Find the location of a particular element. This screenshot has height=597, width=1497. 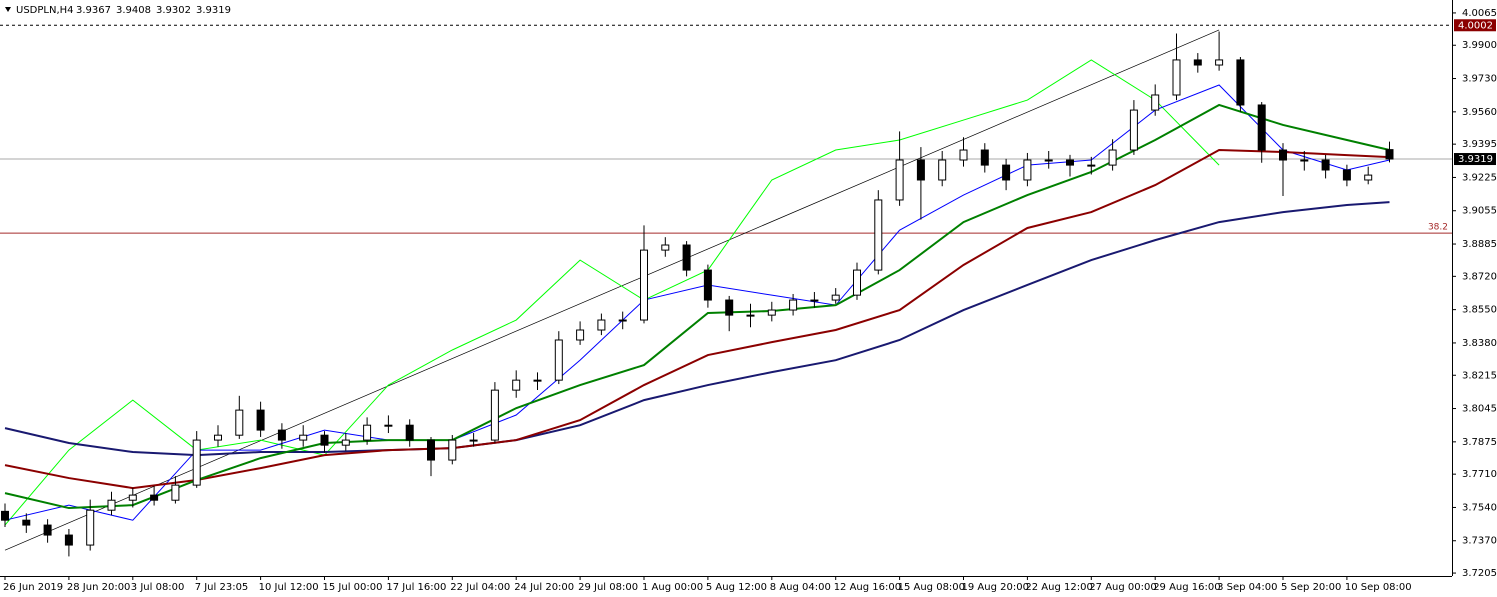

x-tick-label: 3 Sep 04:00 is located at coordinates (1247, 587).